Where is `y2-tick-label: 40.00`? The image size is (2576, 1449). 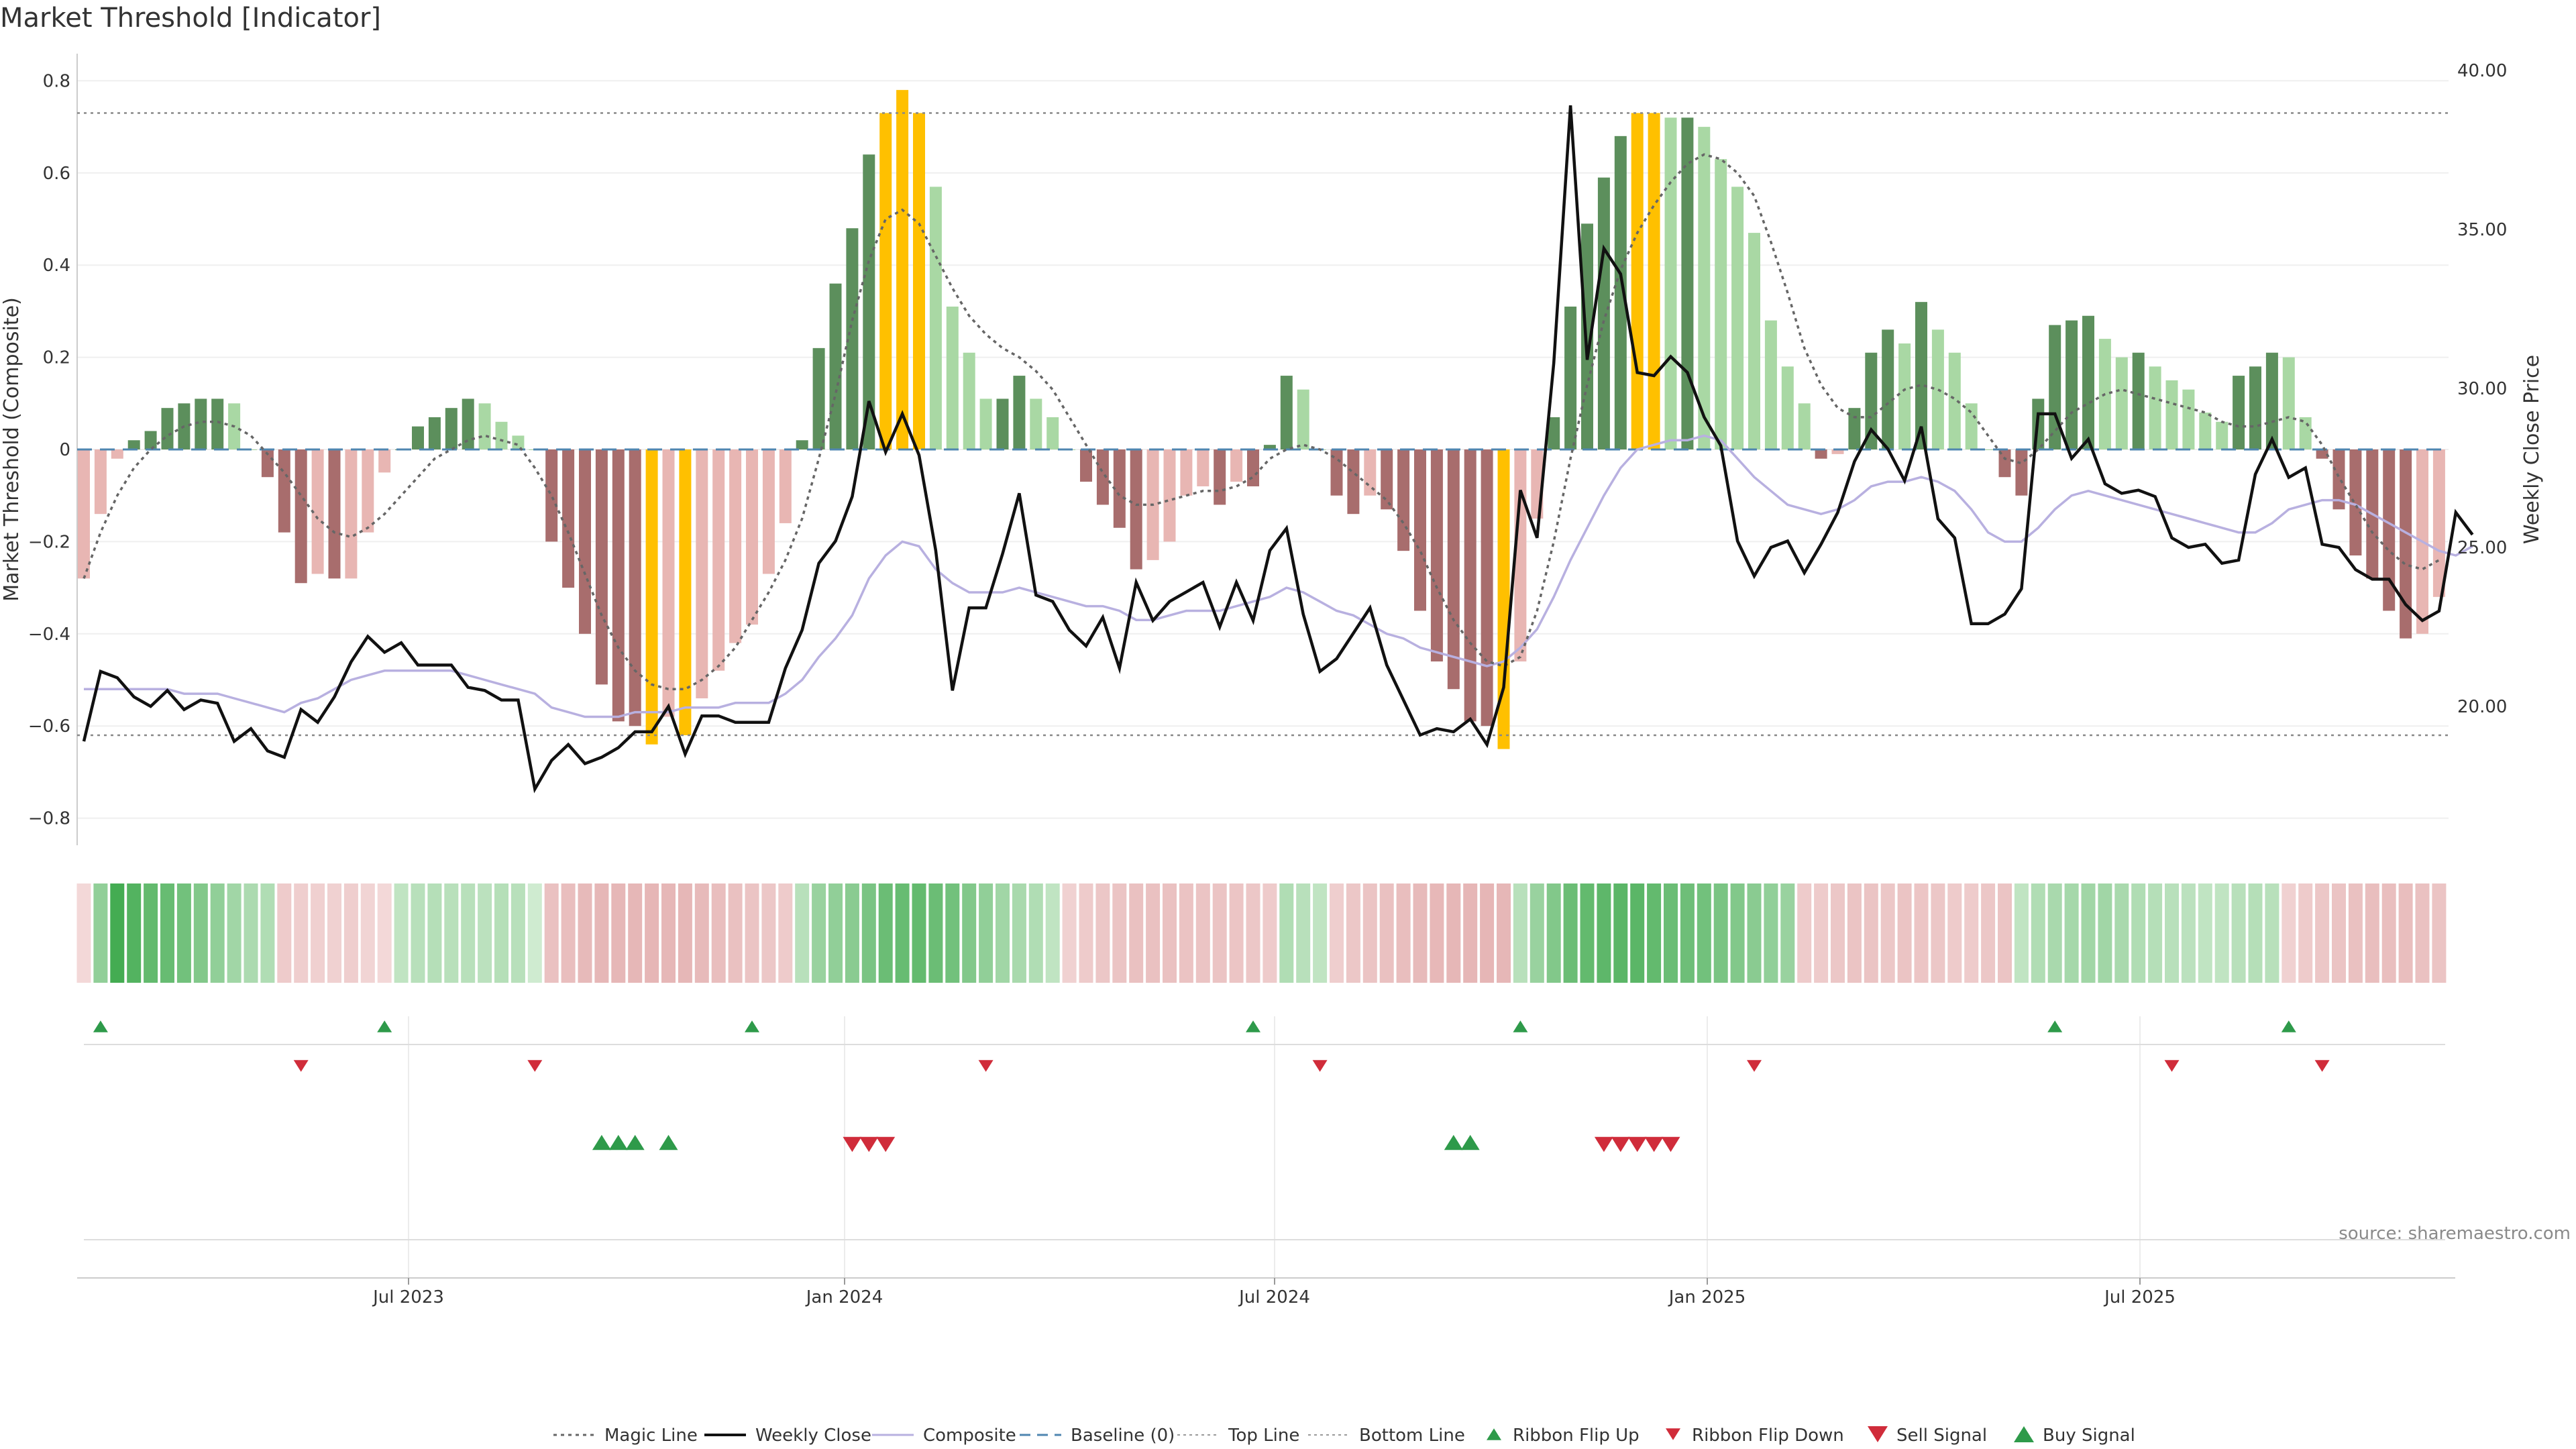 y2-tick-label: 40.00 is located at coordinates (2482, 71).